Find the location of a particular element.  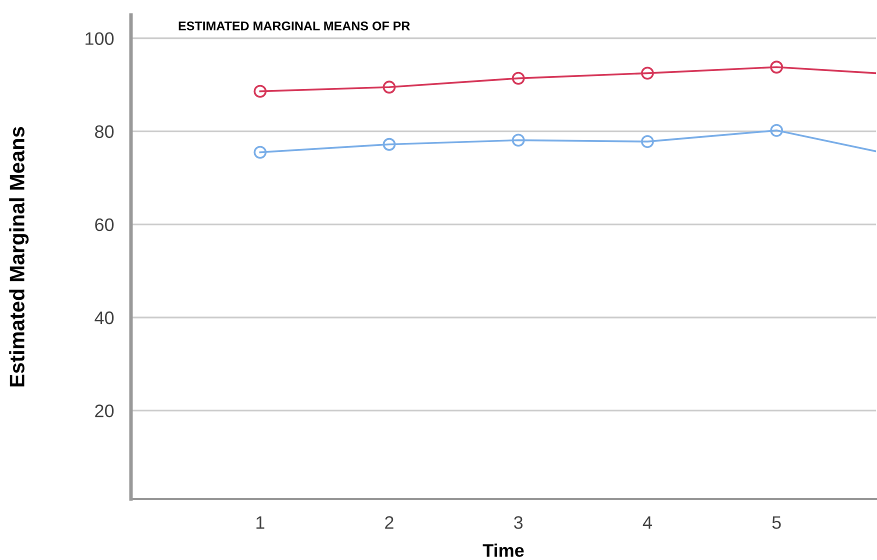

x-tick-label: 3 is located at coordinates (518, 522).